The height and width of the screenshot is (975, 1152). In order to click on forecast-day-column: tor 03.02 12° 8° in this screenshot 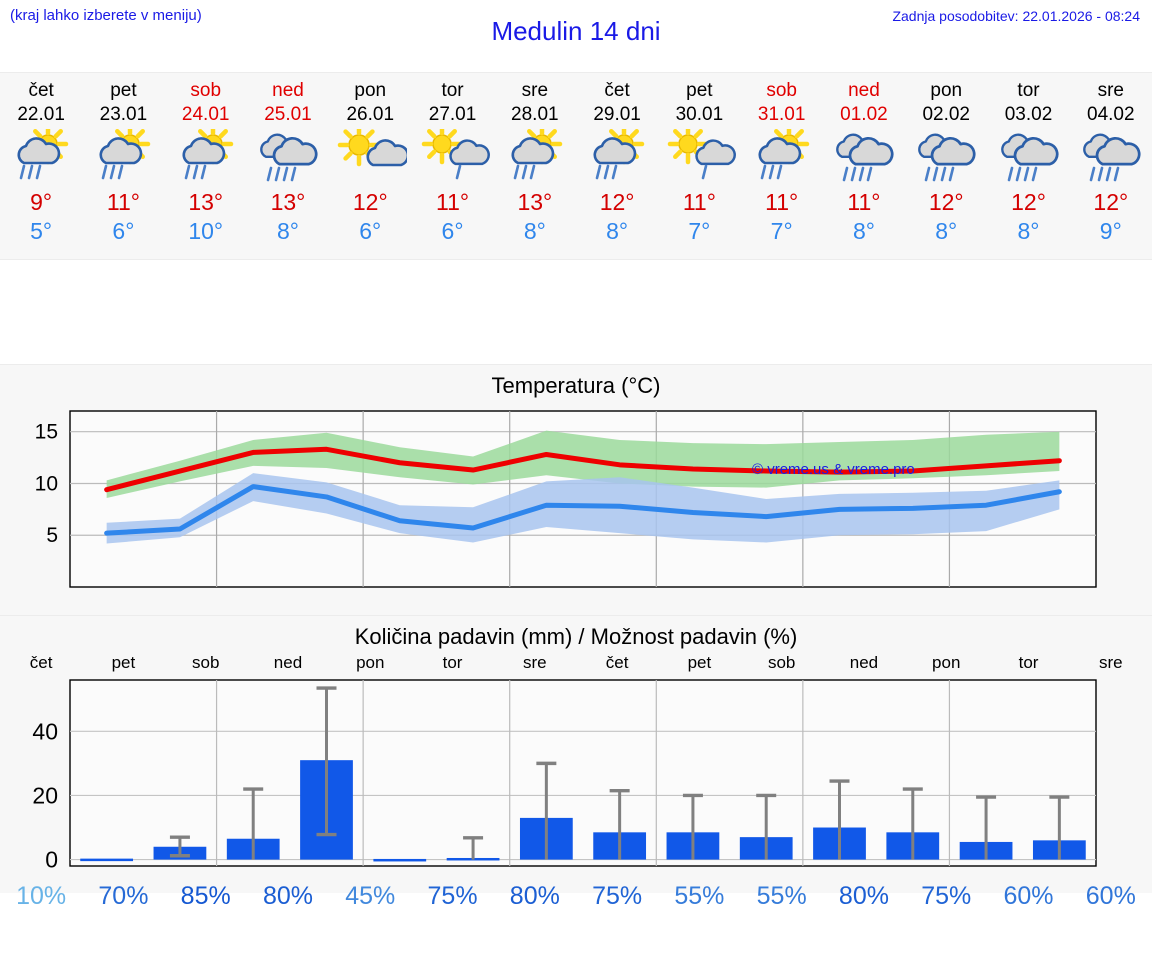, I will do `click(1028, 166)`.